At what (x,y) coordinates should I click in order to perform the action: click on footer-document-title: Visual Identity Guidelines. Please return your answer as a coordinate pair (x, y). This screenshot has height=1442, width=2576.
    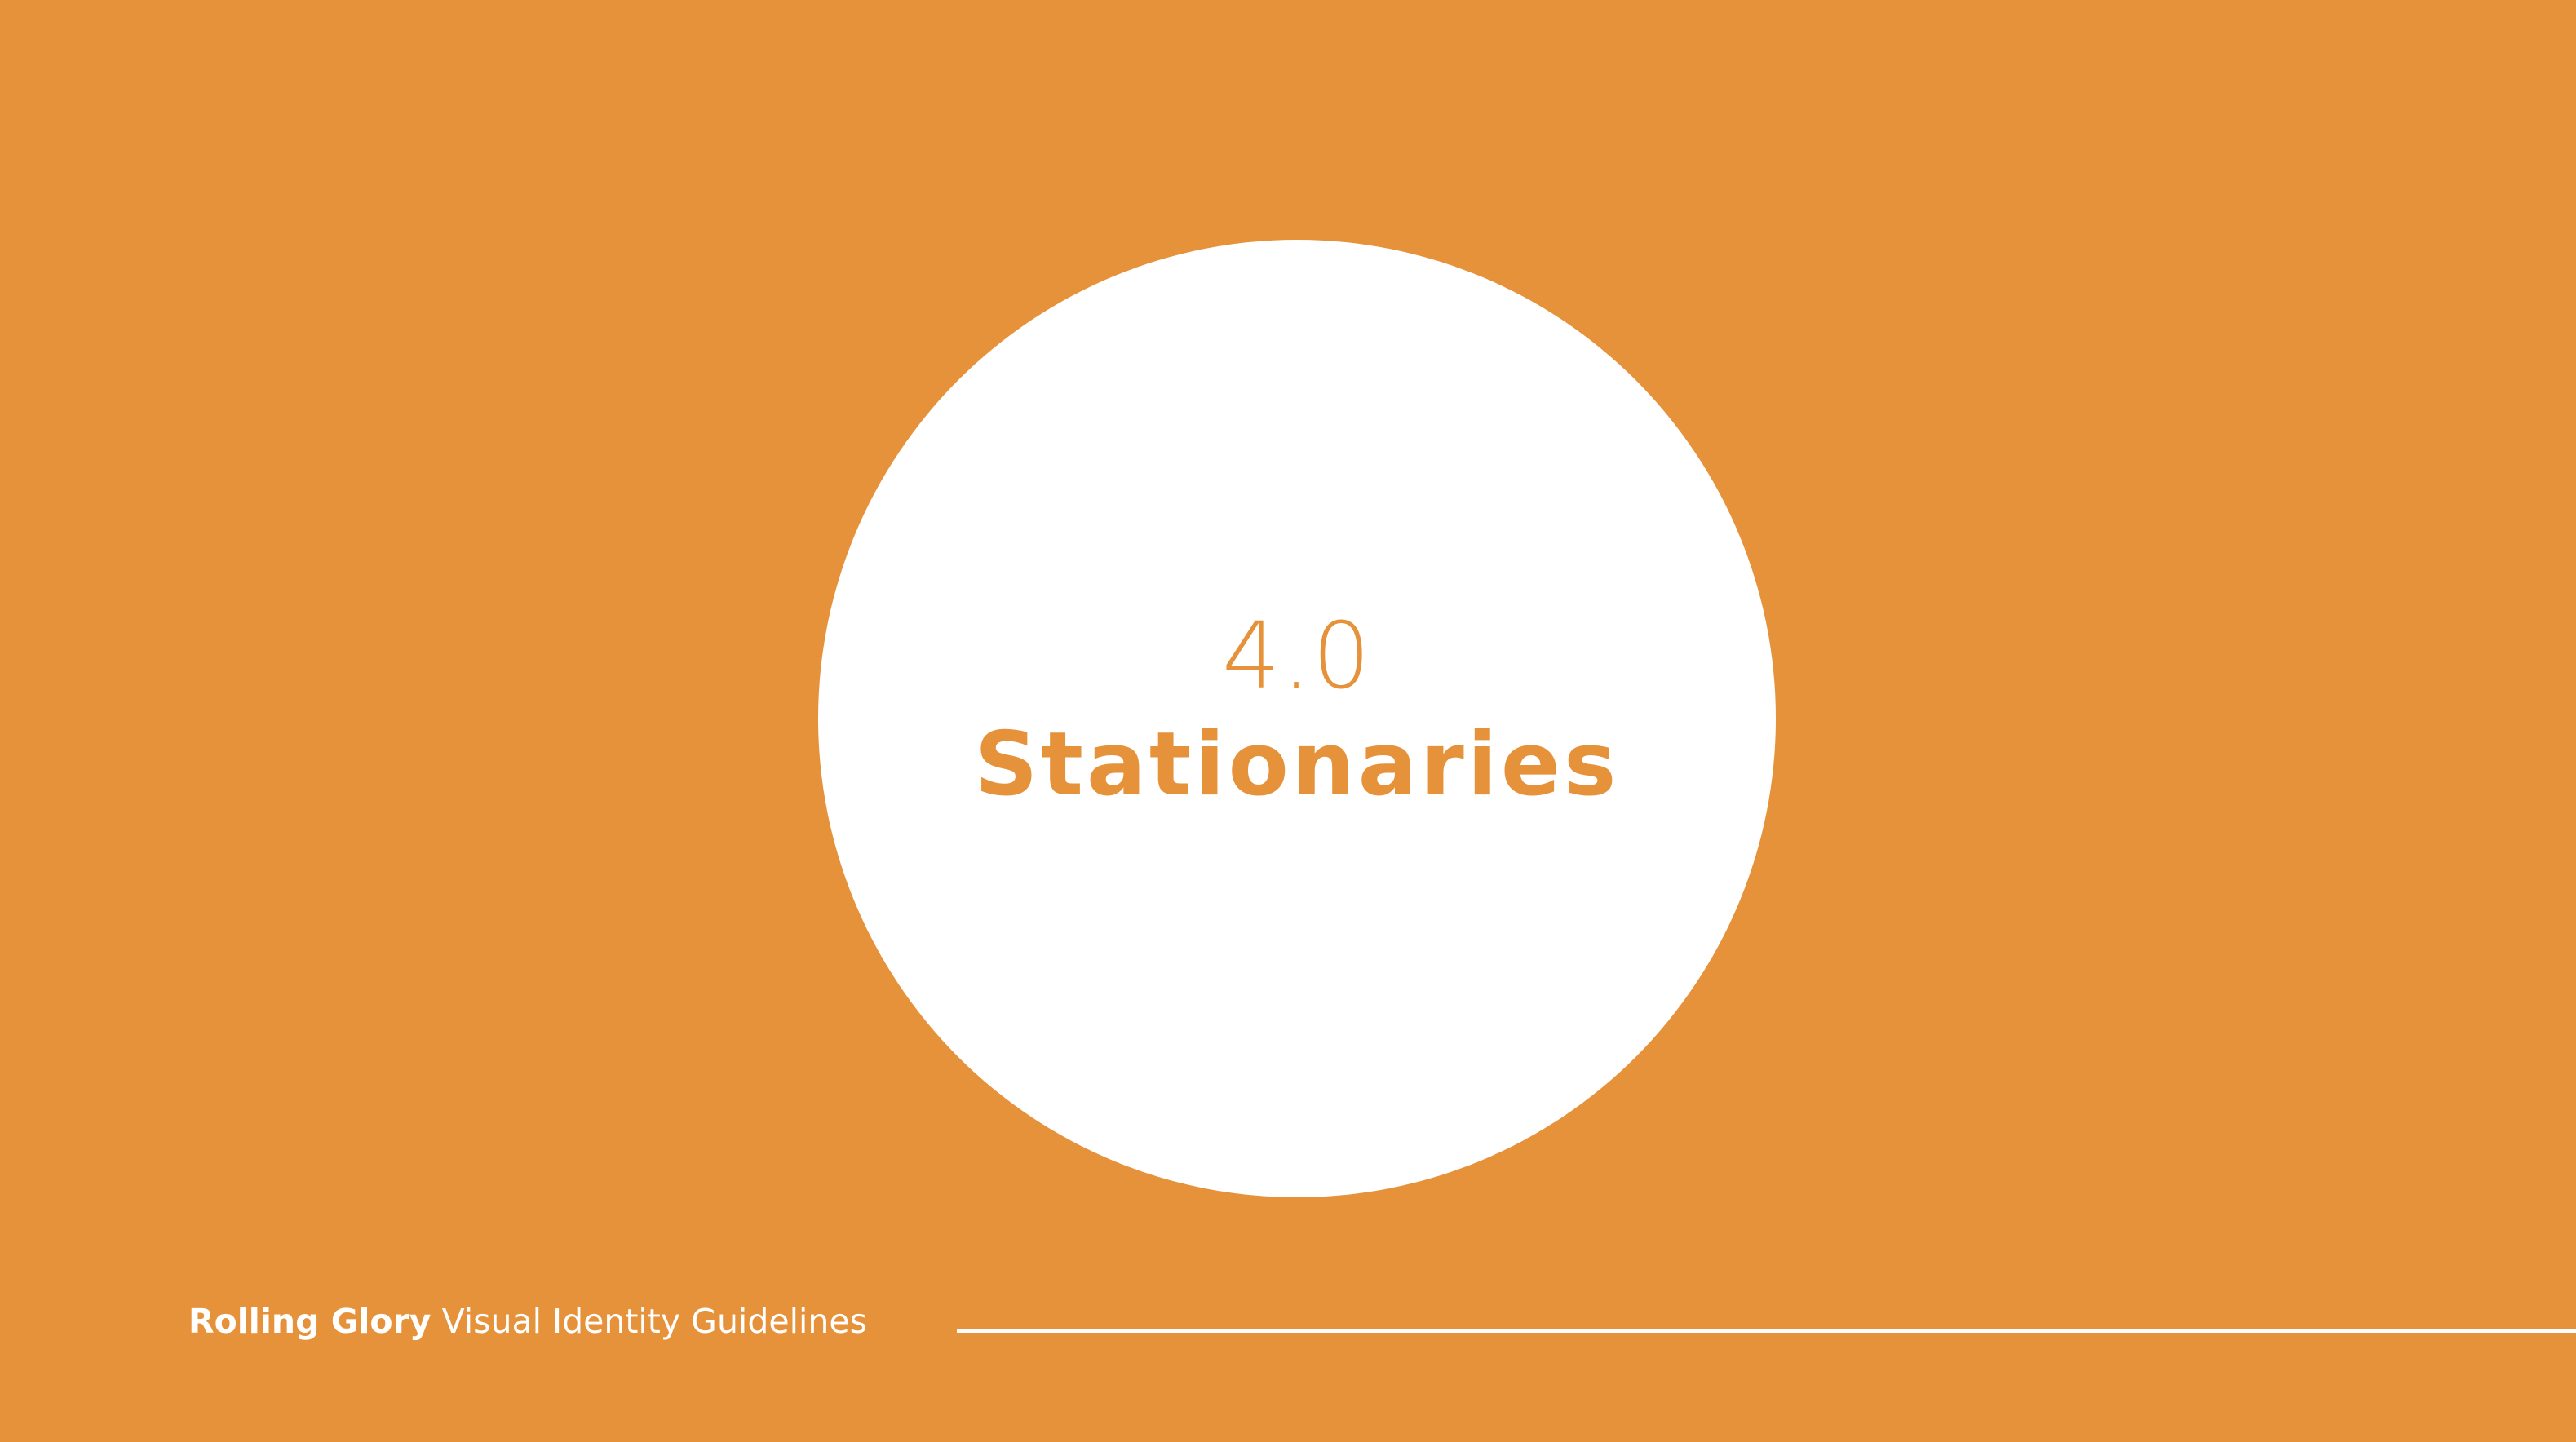
    Looking at the image, I should click on (654, 1321).